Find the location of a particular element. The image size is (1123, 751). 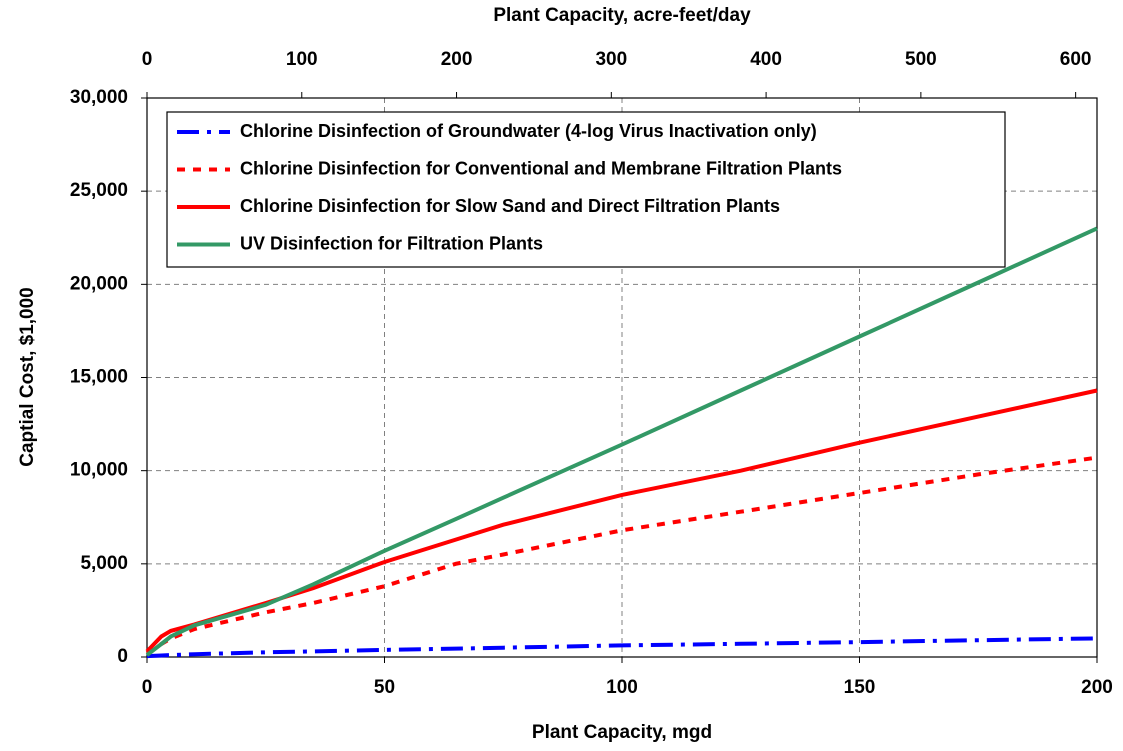

x2-tick-label: 500 is located at coordinates (921, 59).